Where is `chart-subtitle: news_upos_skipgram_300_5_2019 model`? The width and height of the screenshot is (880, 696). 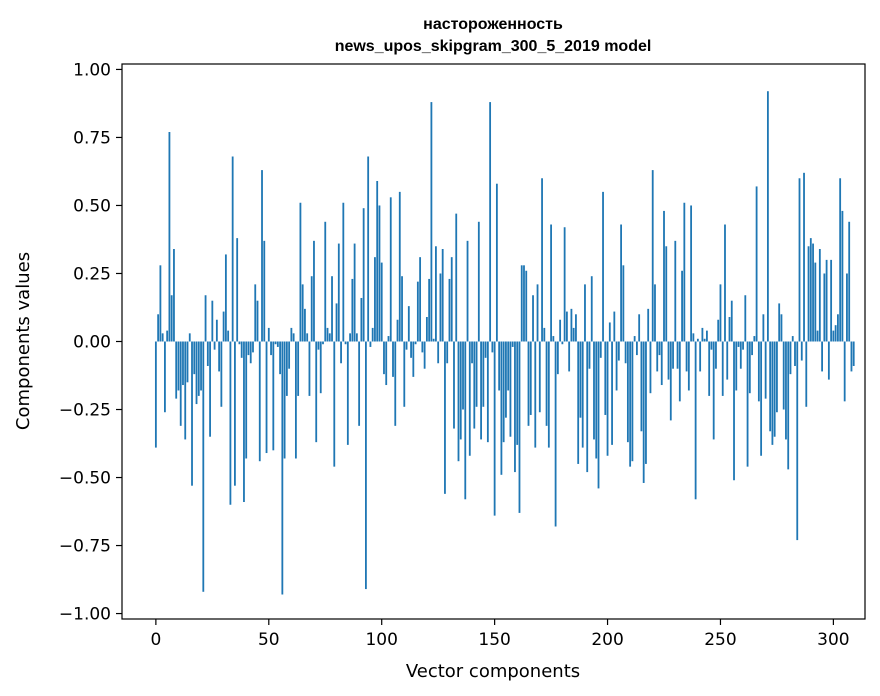
chart-subtitle: news_upos_skipgram_300_5_2019 model is located at coordinates (493, 46).